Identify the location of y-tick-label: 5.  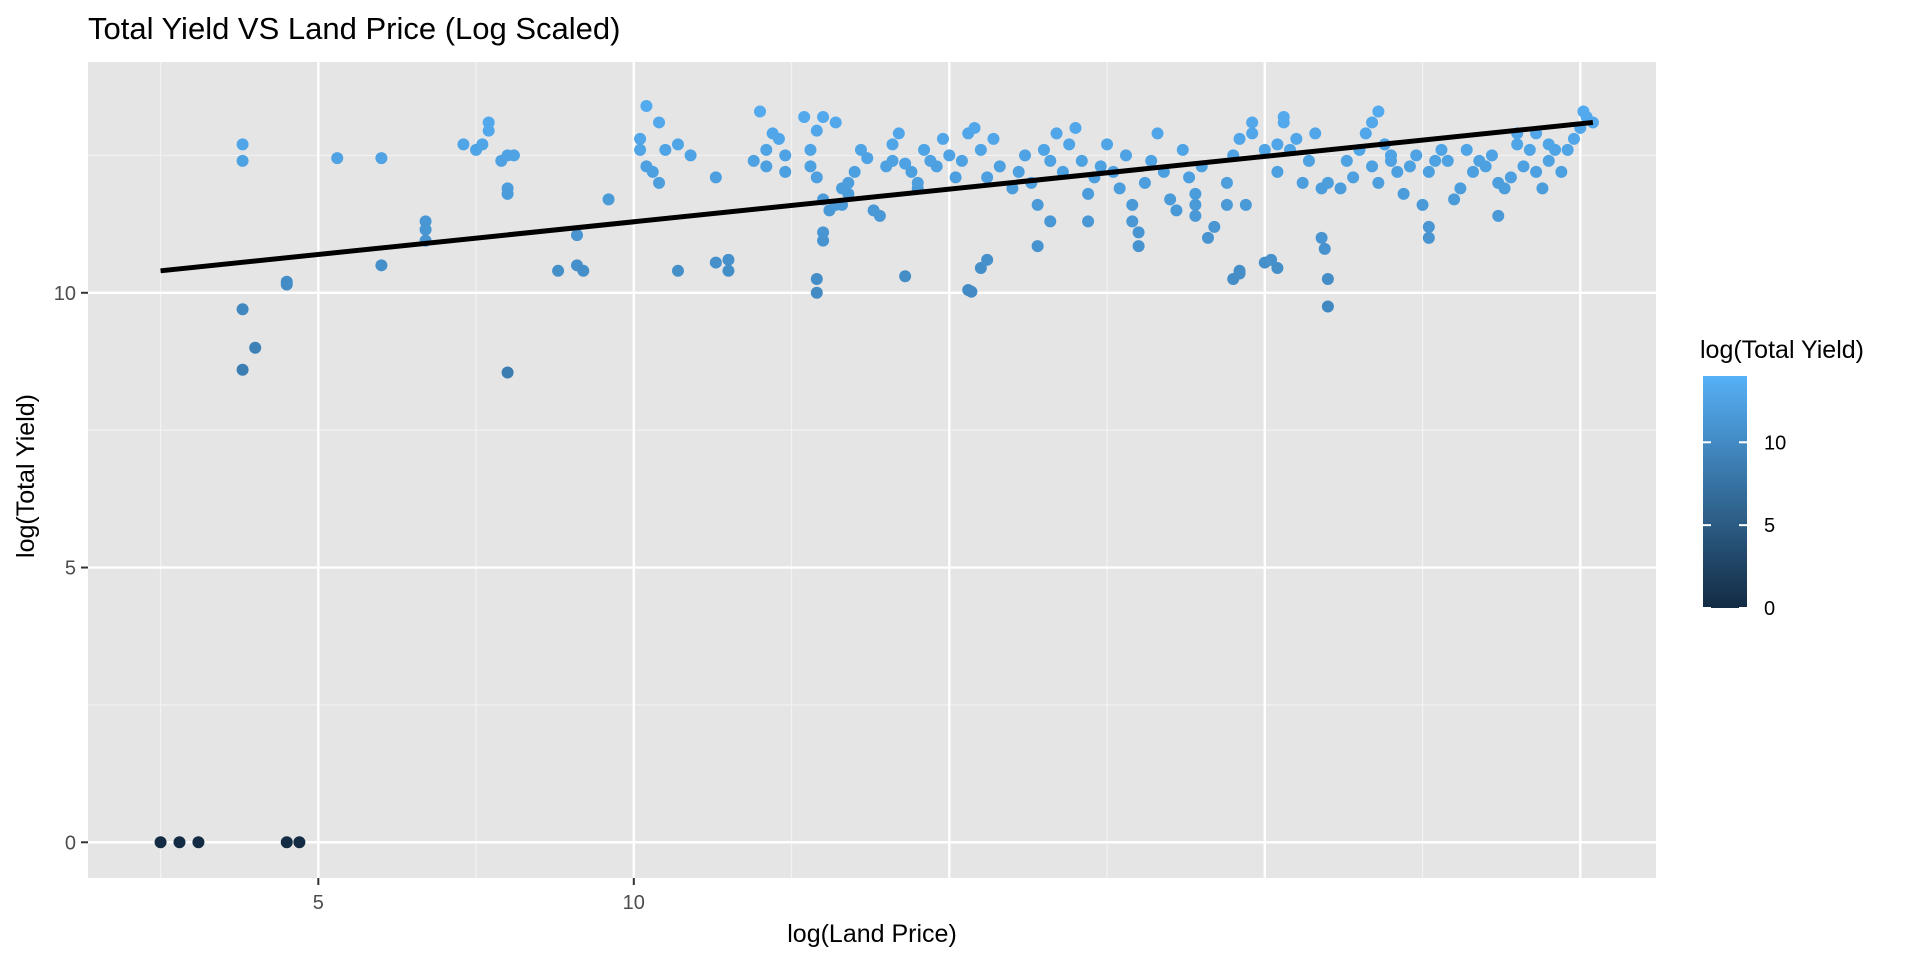
(70, 569).